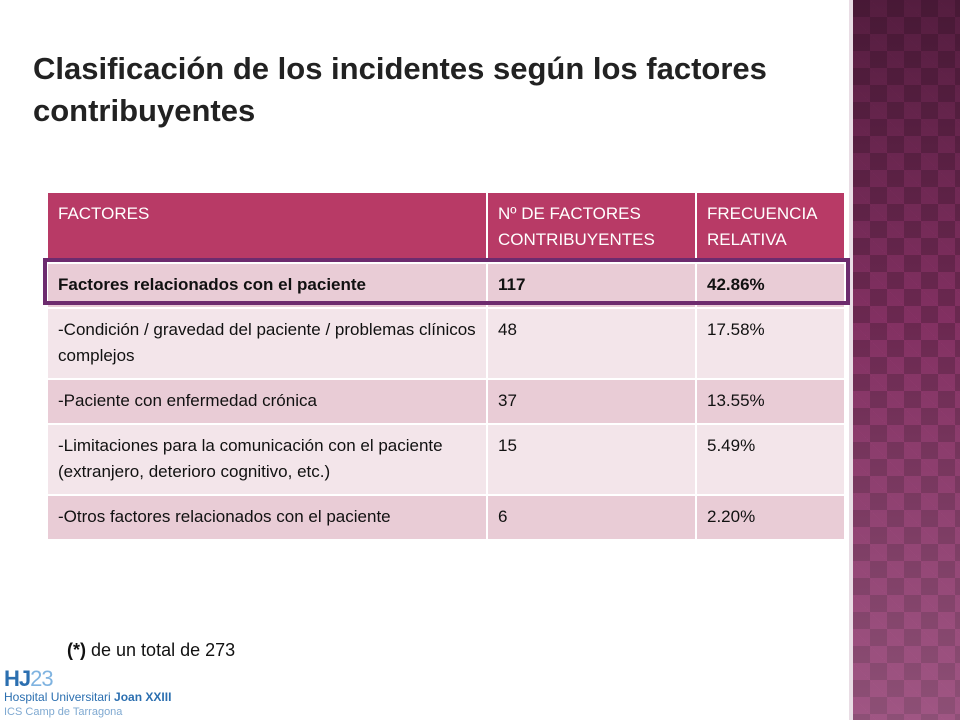 The width and height of the screenshot is (960, 720). Describe the element at coordinates (163, 650) in the screenshot. I see `footnote-text: de un total de 273` at that location.